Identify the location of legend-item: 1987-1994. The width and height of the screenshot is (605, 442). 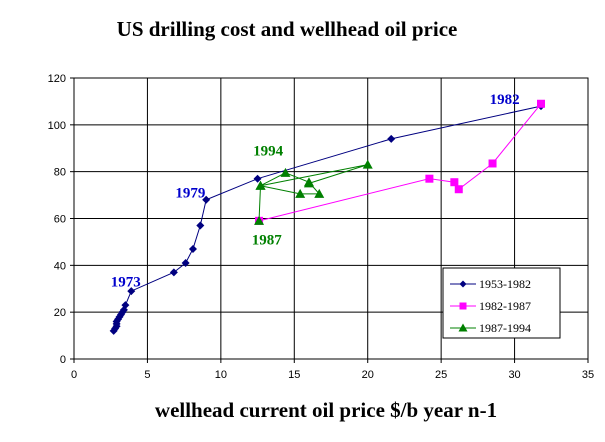
(490, 328).